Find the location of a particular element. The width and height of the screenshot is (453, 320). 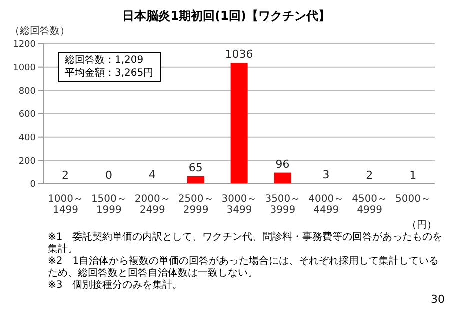

data-label: 3 is located at coordinates (326, 175).